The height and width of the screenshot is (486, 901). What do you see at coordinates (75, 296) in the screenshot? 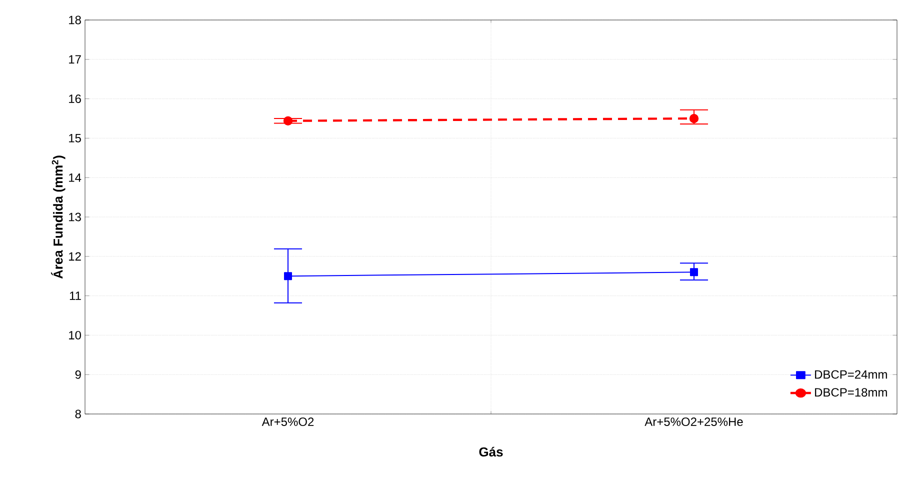
I see `y-tick-label: 11` at bounding box center [75, 296].